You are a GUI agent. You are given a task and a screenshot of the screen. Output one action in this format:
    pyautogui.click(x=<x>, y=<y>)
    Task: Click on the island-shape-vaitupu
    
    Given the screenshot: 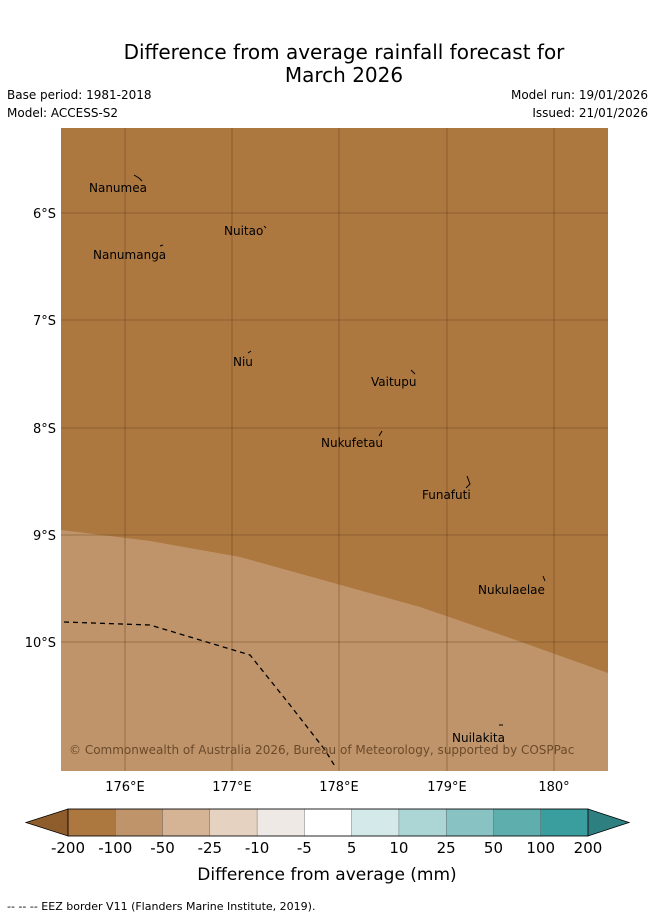 What is the action you would take?
    pyautogui.click(x=413, y=372)
    